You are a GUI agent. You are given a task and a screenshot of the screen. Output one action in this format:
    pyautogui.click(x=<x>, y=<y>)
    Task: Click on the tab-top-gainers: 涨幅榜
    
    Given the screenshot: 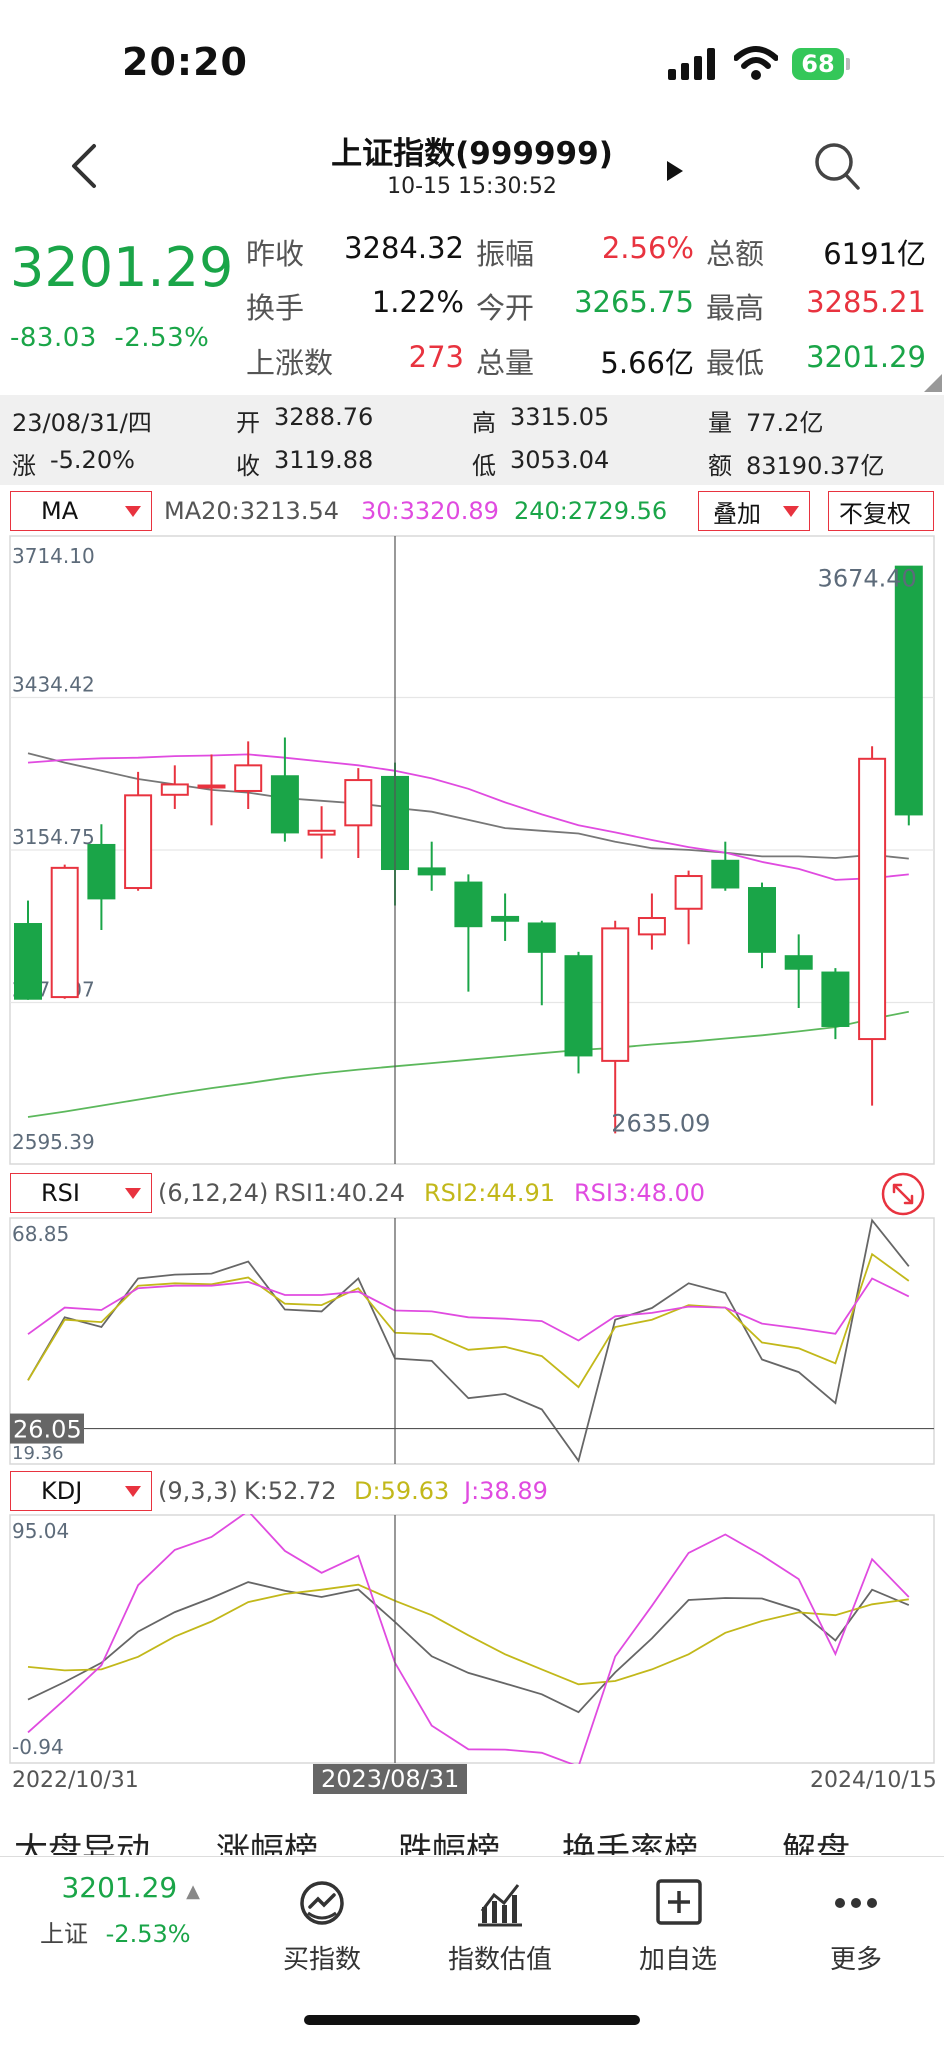 What is the action you would take?
    pyautogui.click(x=267, y=1843)
    